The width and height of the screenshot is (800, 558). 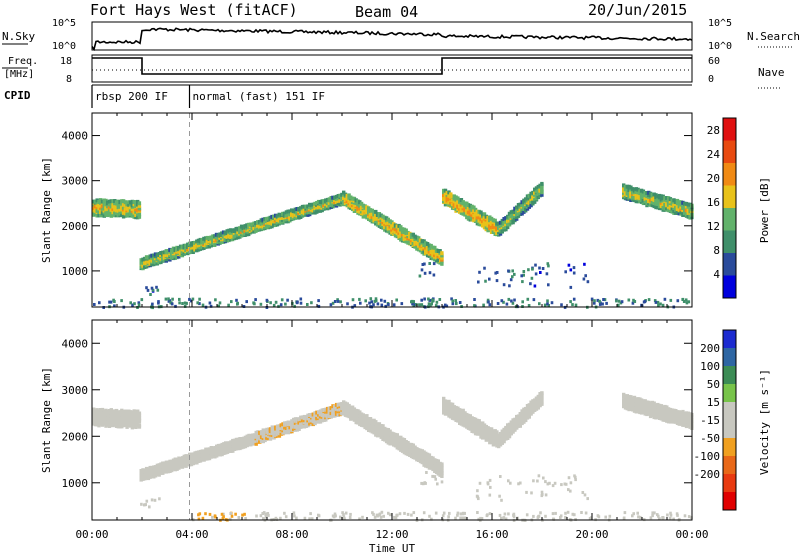 I want to click on freq-tick-top: 18, so click(x=66, y=61).